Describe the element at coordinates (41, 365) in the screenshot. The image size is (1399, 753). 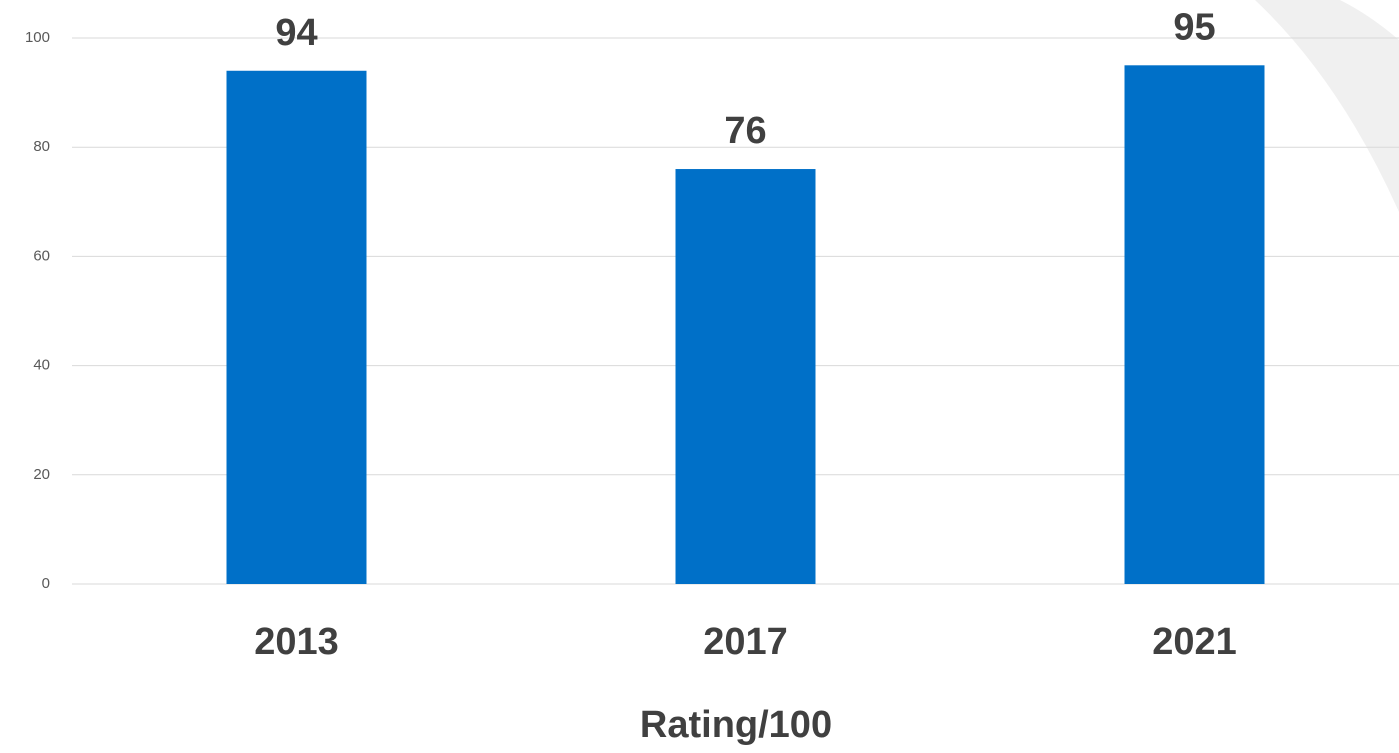
I see `y-tick-label: 40` at that location.